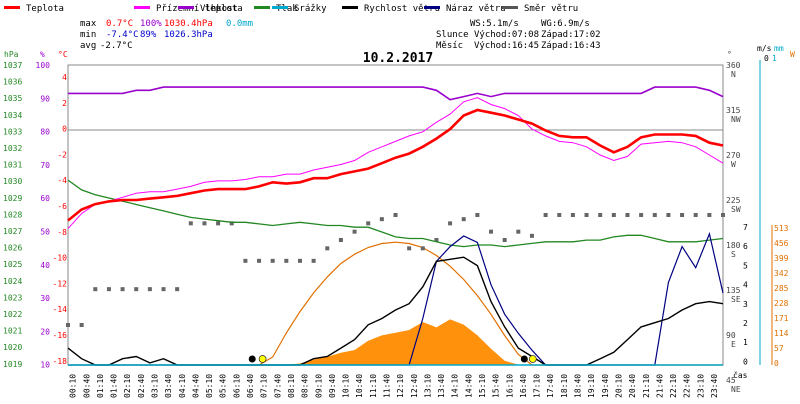  What do you see at coordinates (155, 386) in the screenshot?
I see `time-tick-label: 03:10` at bounding box center [155, 386].